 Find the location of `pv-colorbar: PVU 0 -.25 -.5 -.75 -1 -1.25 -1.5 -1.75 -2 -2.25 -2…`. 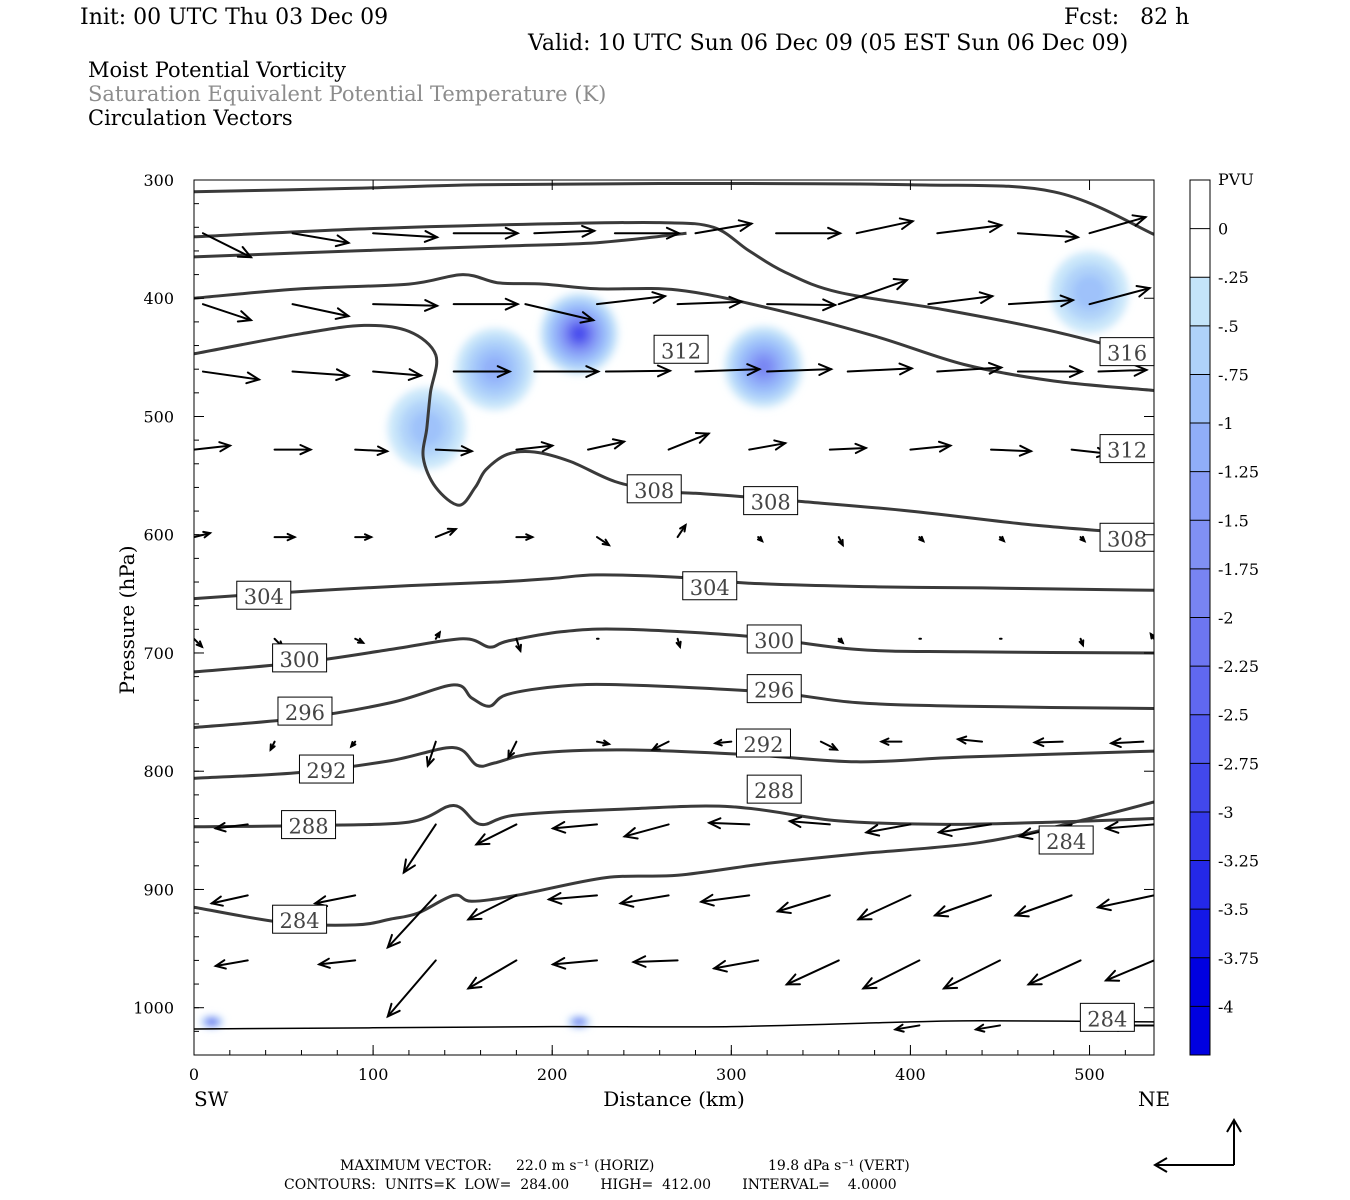

pv-colorbar: PVU 0 -.25 -.5 -.75 -1 -1.25 -1.5 -1.75 -2 -2.25 -2… is located at coordinates (1224, 613).